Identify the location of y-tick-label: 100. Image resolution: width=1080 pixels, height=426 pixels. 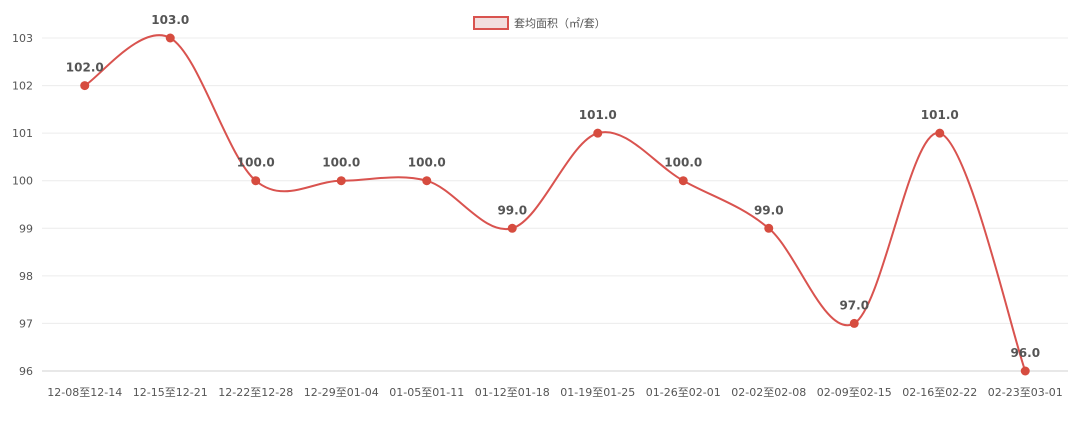
(22, 181).